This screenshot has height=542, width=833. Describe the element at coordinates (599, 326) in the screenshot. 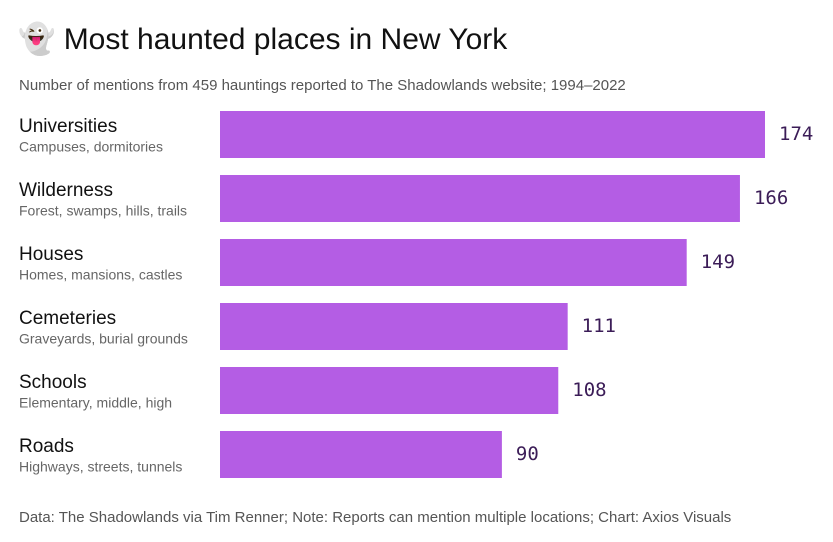

I see `value-label: 111` at that location.